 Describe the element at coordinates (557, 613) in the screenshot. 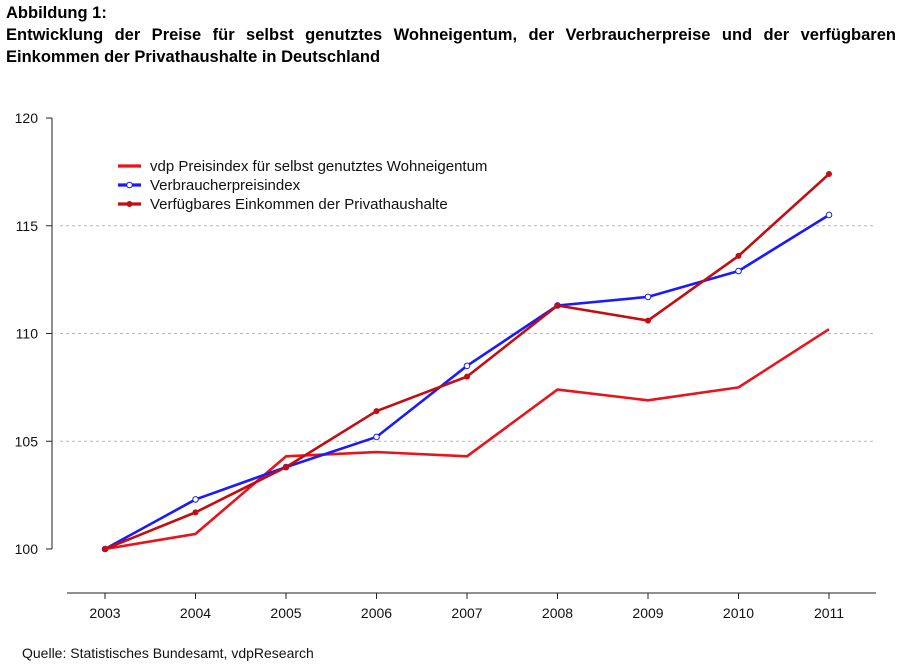

I see `x-tick-label: 2008` at that location.